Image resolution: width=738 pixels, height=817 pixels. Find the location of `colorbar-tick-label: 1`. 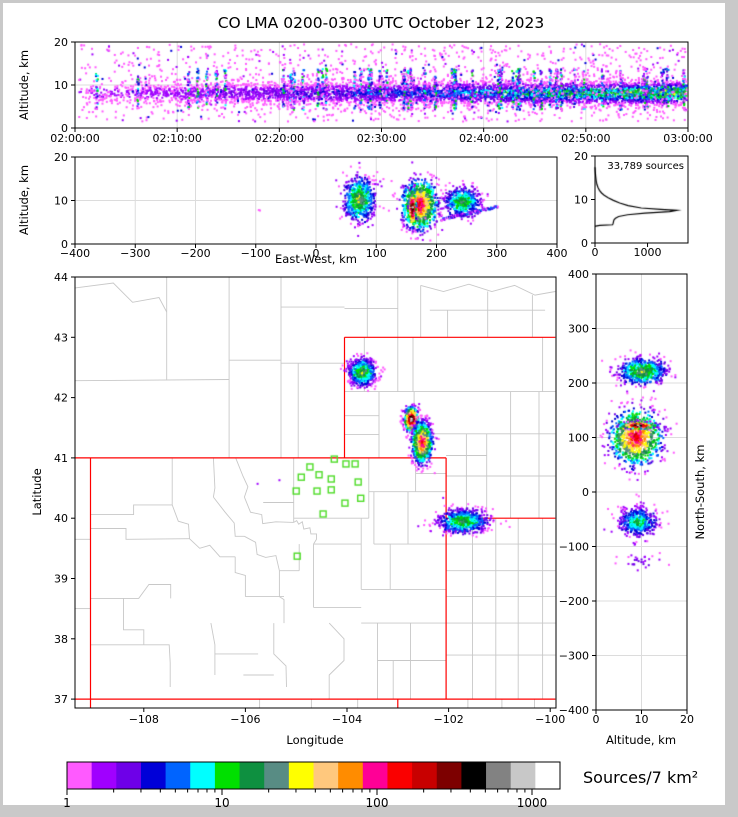

colorbar-tick-label: 1 is located at coordinates (67, 803).